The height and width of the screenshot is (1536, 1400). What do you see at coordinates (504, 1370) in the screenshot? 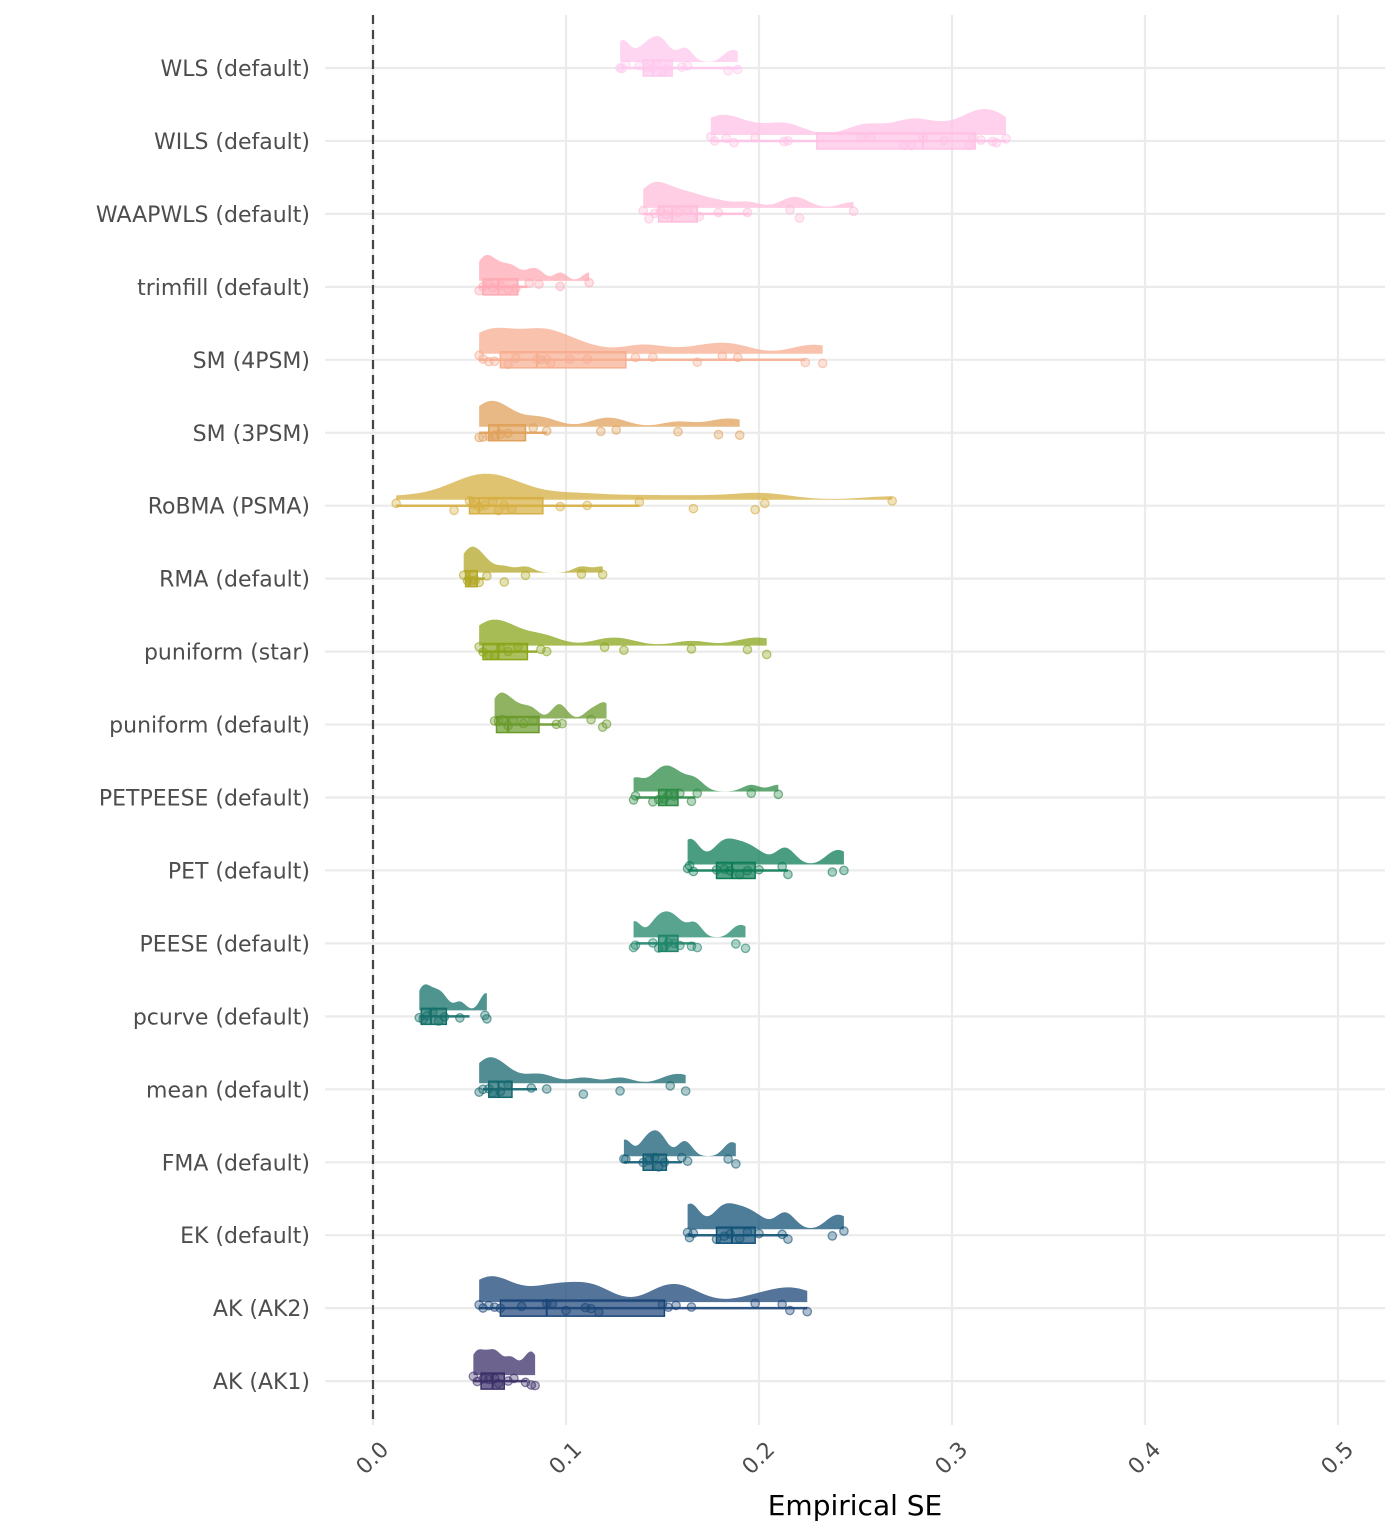
I see `series-ak-ak1` at bounding box center [504, 1370].